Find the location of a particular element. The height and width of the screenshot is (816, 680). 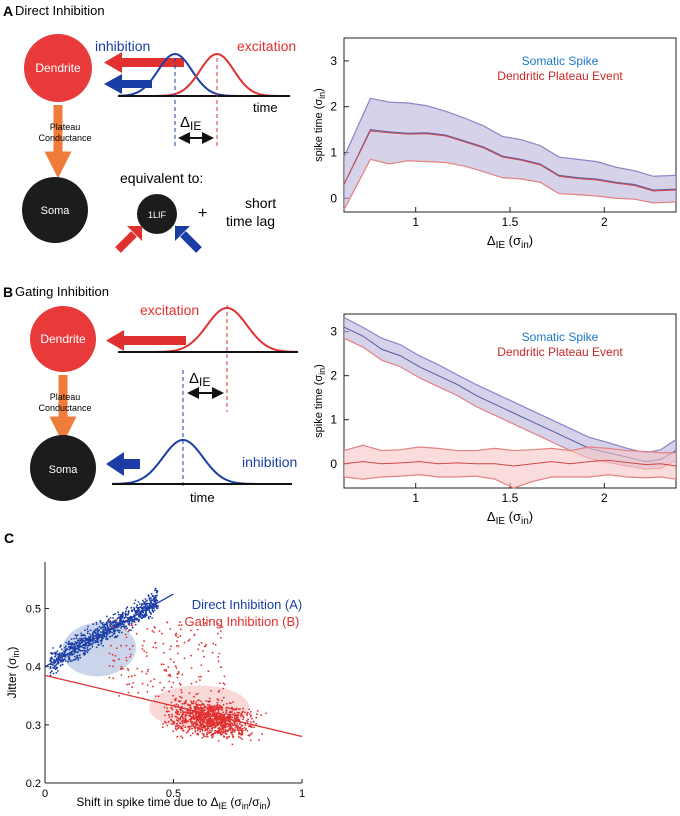

x-axis-label: Shift in spike time due to ΔIE (σin/σin) is located at coordinates (173, 803).